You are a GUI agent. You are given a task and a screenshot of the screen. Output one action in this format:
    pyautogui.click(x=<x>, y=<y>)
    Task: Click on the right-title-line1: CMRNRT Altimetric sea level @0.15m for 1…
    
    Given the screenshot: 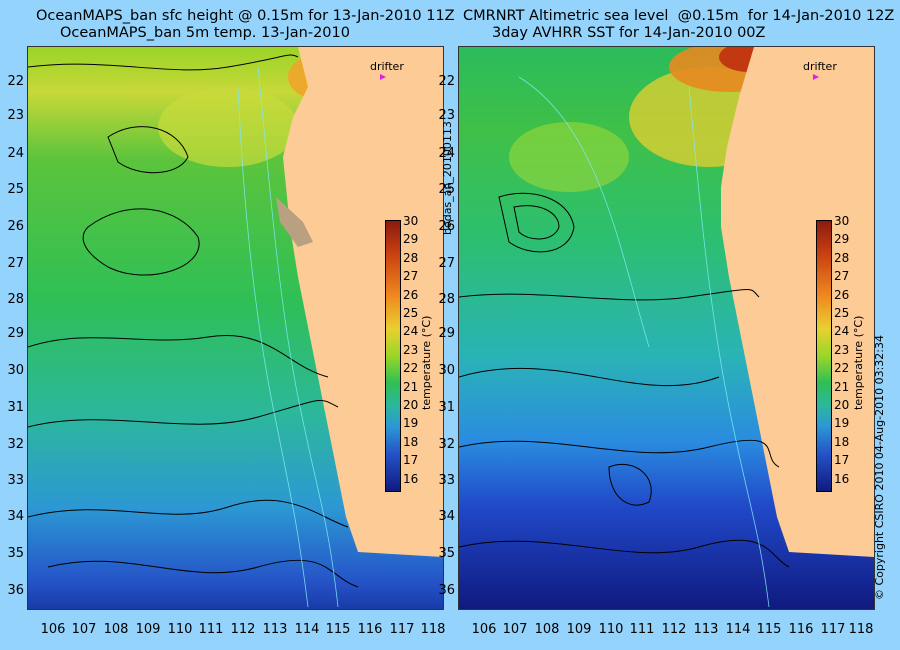 What is the action you would take?
    pyautogui.click(x=679, y=16)
    